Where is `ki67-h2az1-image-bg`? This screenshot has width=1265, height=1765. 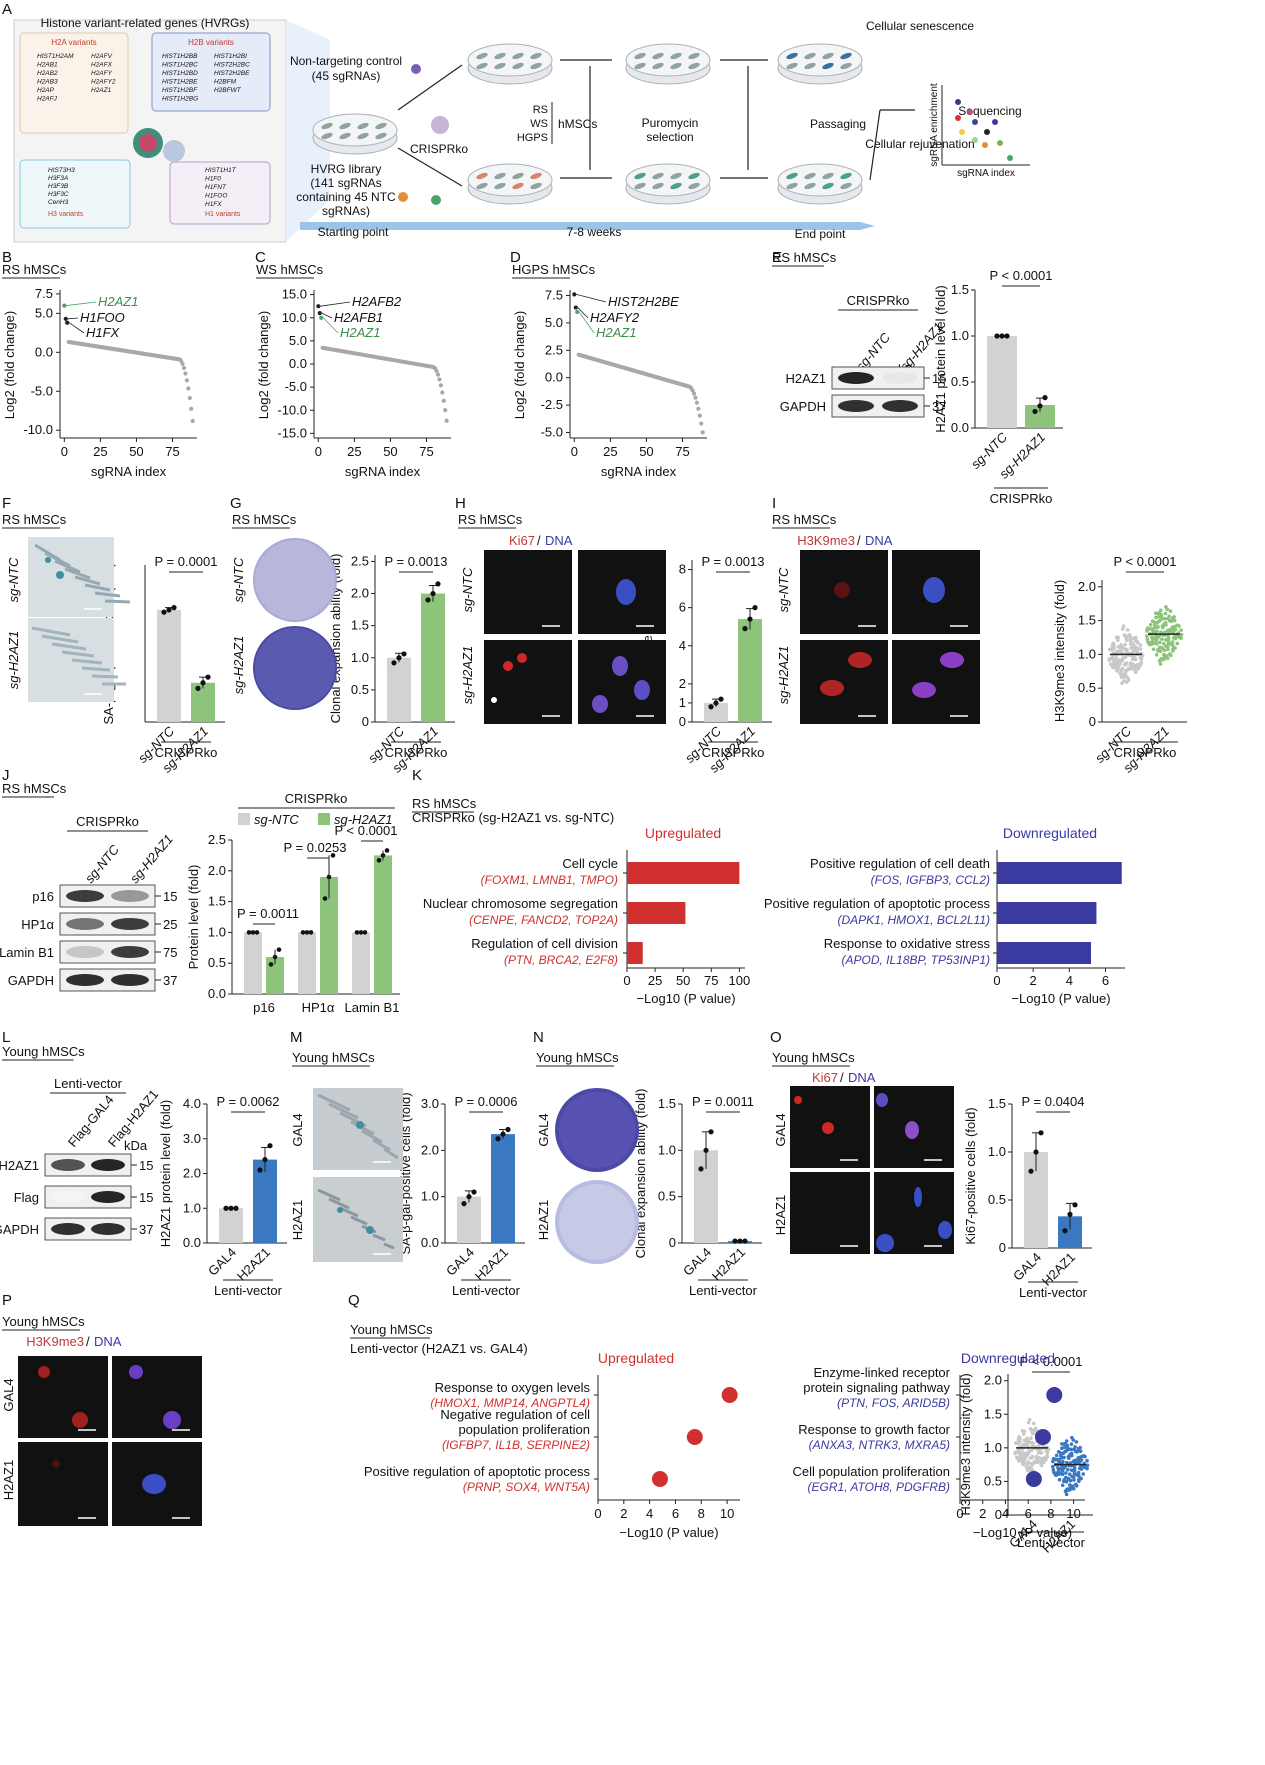 ki67-h2az1-image-bg is located at coordinates (830, 1213).